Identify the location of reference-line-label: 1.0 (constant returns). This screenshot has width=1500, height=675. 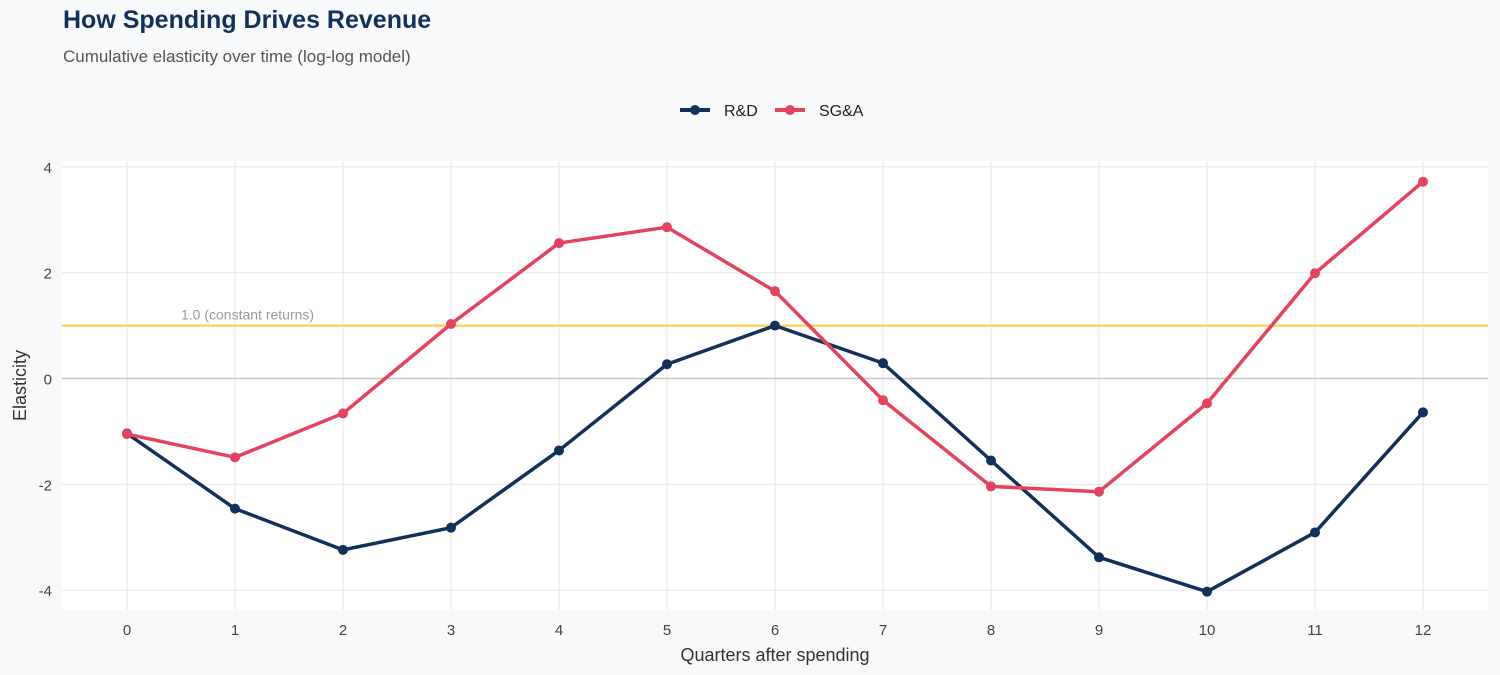
(247, 315).